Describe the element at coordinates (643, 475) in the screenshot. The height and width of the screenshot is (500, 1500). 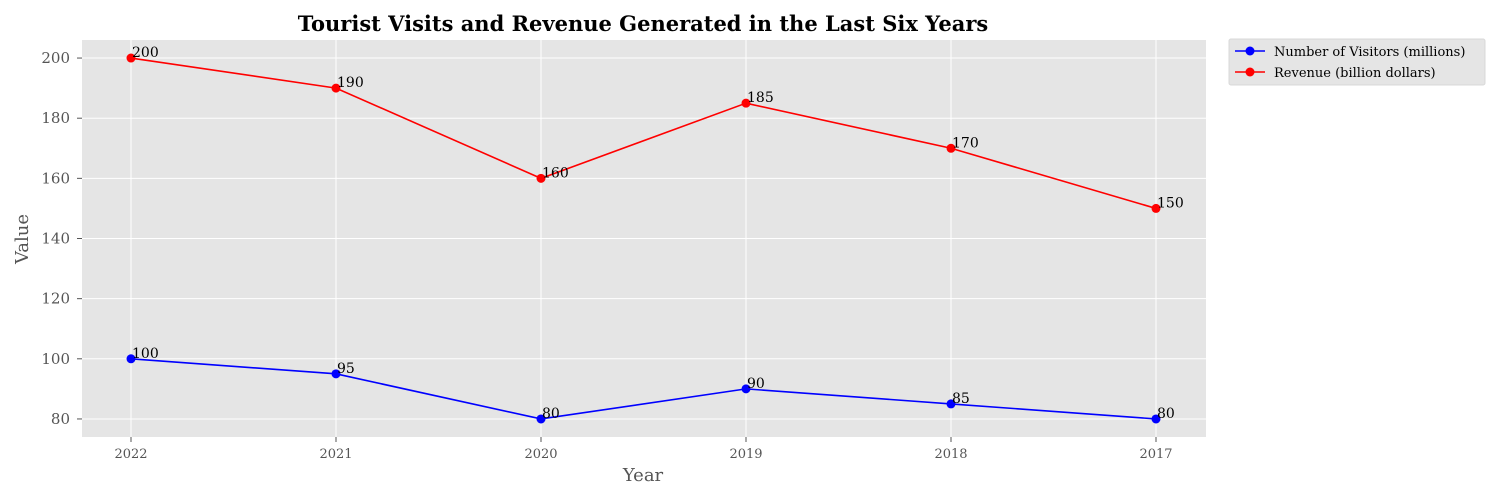
I see `x-axis-label: Year` at that location.